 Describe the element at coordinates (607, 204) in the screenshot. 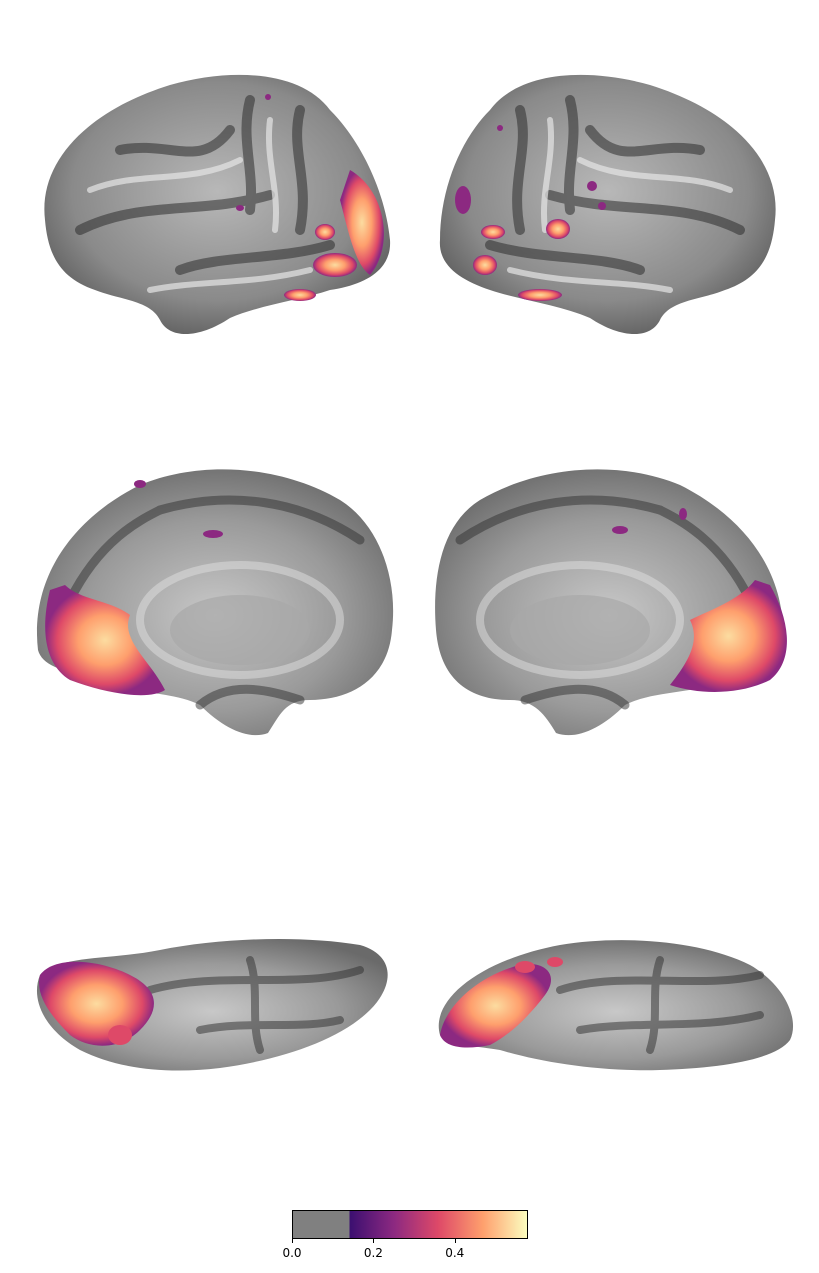

I see `right-lateral-brain` at that location.